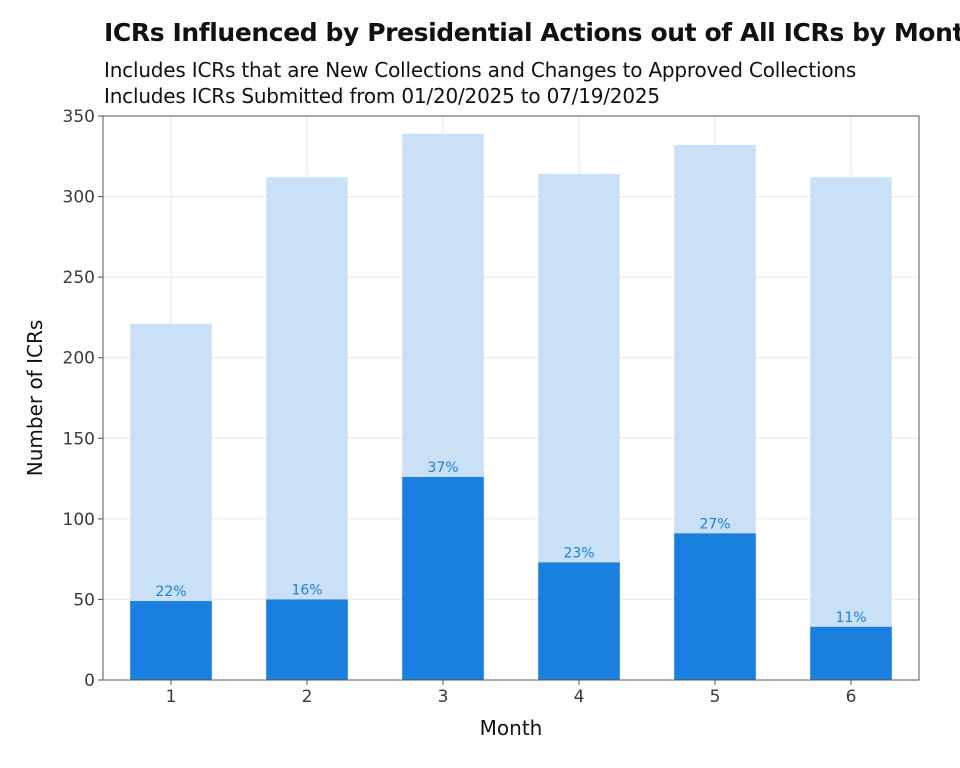 The image size is (960, 768). I want to click on x-axis-title: Month, so click(511, 728).